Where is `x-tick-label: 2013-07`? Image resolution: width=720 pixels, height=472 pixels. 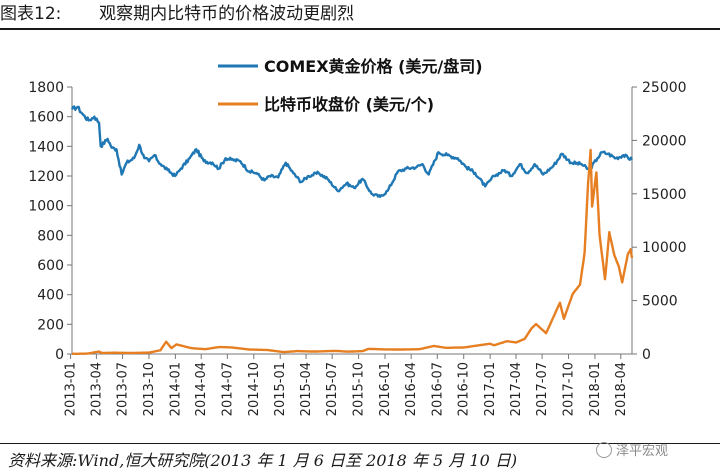
x-tick-label: 2013-07 is located at coordinates (123, 389).